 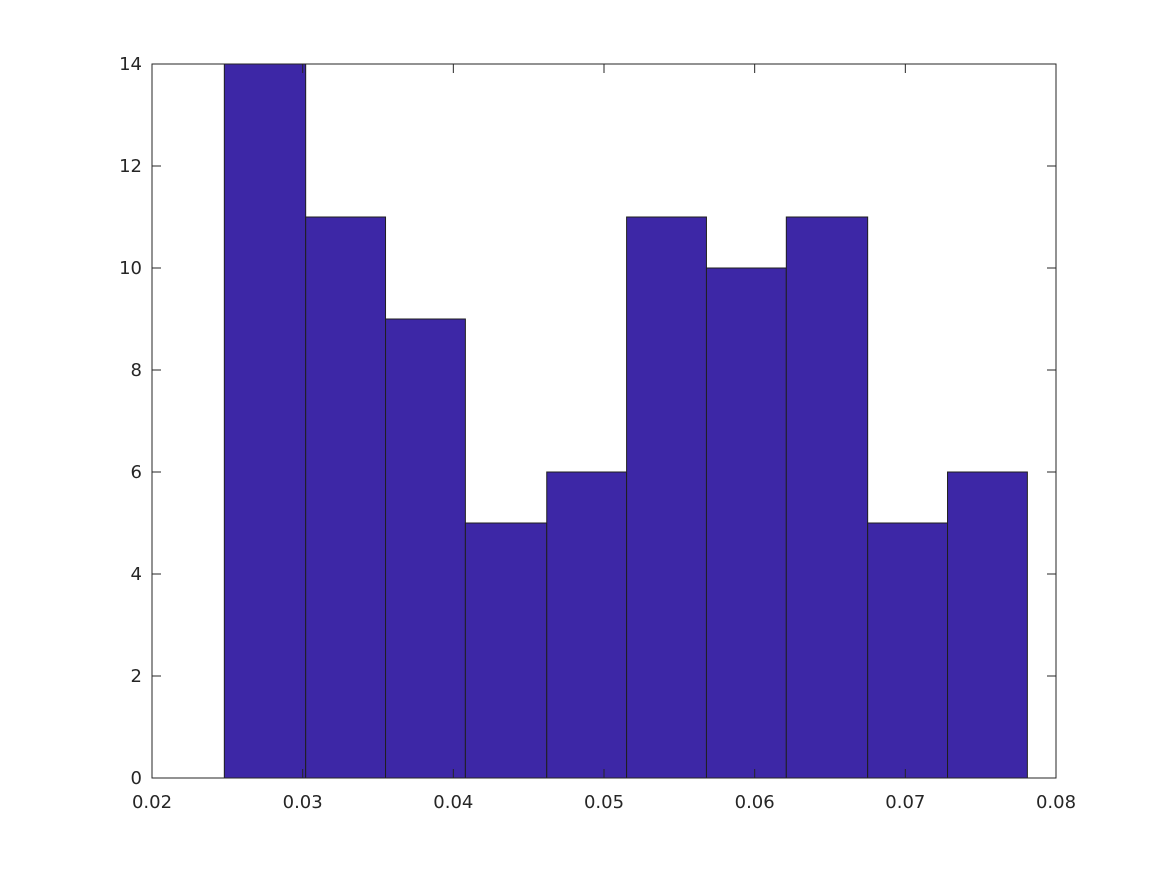 I want to click on x-tick-label: 0.07, so click(x=905, y=802).